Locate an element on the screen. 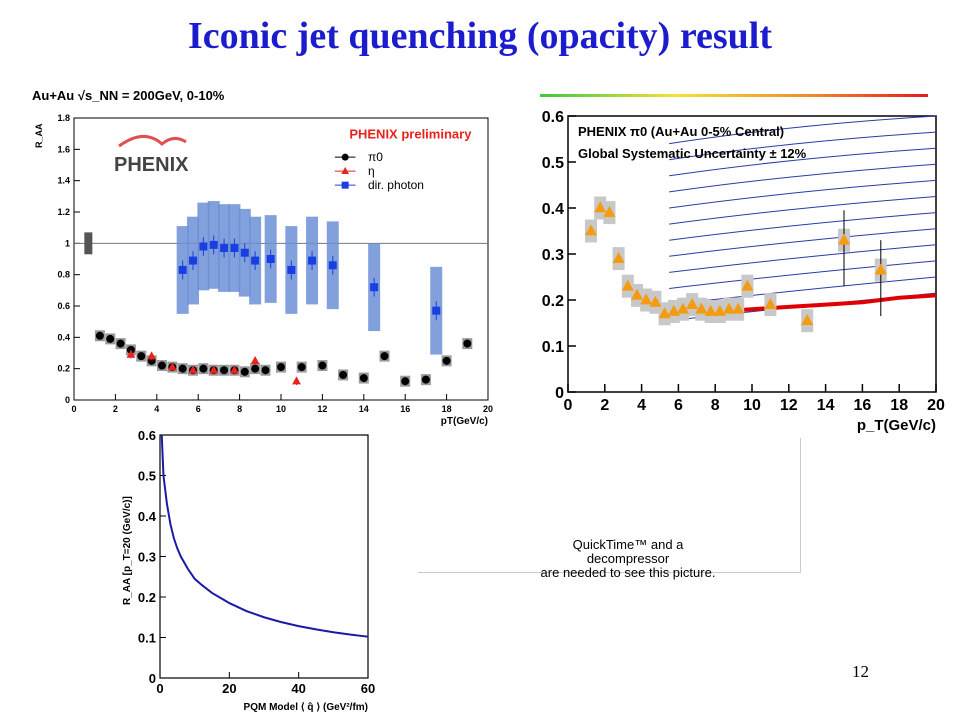 This screenshot has width=960, height=720. y-tick-label: 1.8 is located at coordinates (63, 118).